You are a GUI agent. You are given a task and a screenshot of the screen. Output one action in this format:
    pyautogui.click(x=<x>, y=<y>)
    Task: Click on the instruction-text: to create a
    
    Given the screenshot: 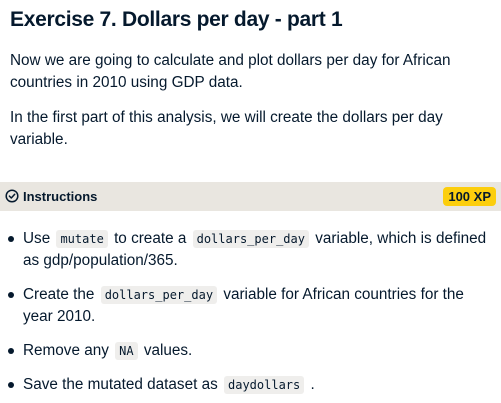 What is the action you would take?
    pyautogui.click(x=150, y=238)
    